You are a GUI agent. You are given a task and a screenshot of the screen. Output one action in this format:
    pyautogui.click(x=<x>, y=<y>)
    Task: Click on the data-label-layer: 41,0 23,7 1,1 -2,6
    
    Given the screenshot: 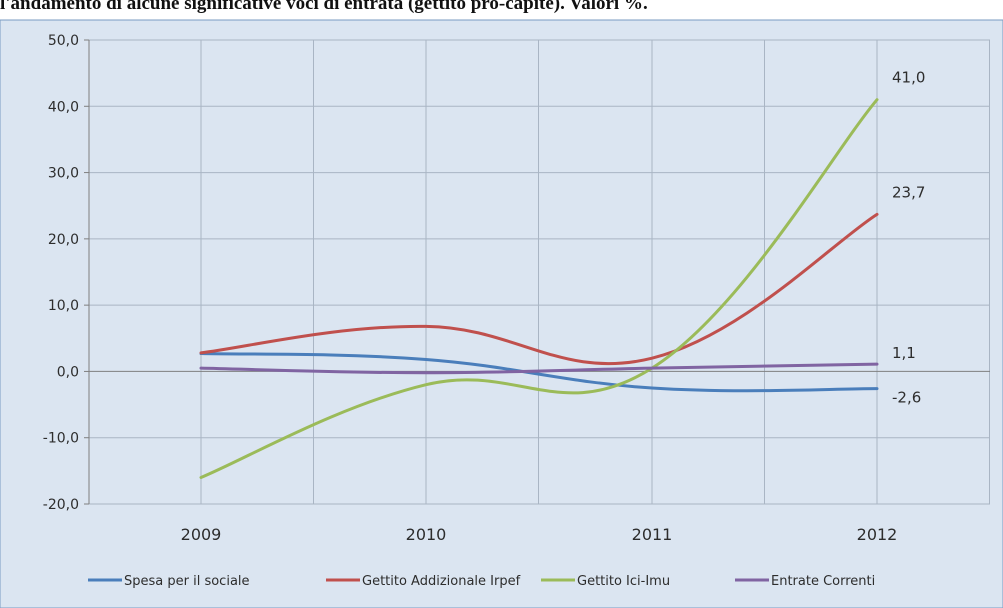 What is the action you would take?
    pyautogui.click(x=908, y=238)
    